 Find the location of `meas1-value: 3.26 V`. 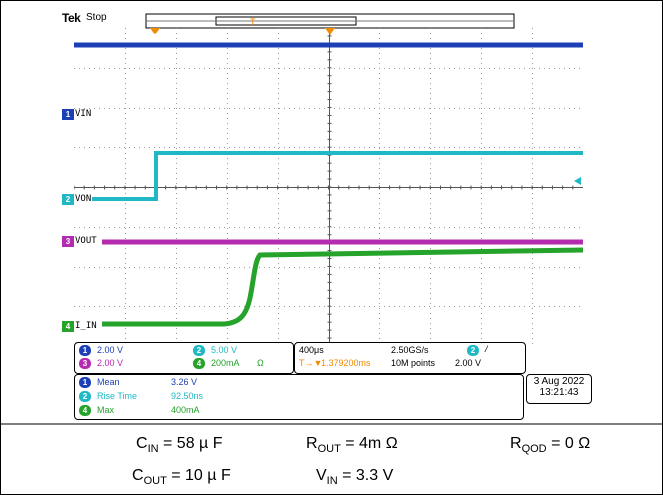

meas1-value: 3.26 V is located at coordinates (184, 382).